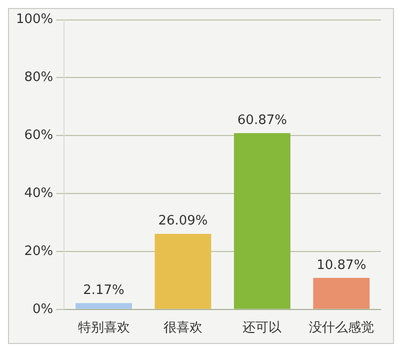  What do you see at coordinates (262, 328) in the screenshot?
I see `x-tick-label: 还可以` at bounding box center [262, 328].